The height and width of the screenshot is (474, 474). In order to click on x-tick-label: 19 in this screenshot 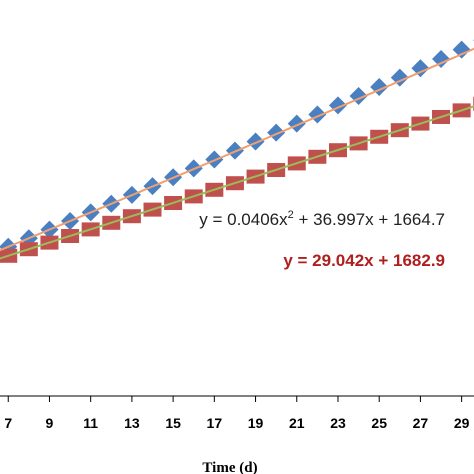, I will do `click(256, 423)`.